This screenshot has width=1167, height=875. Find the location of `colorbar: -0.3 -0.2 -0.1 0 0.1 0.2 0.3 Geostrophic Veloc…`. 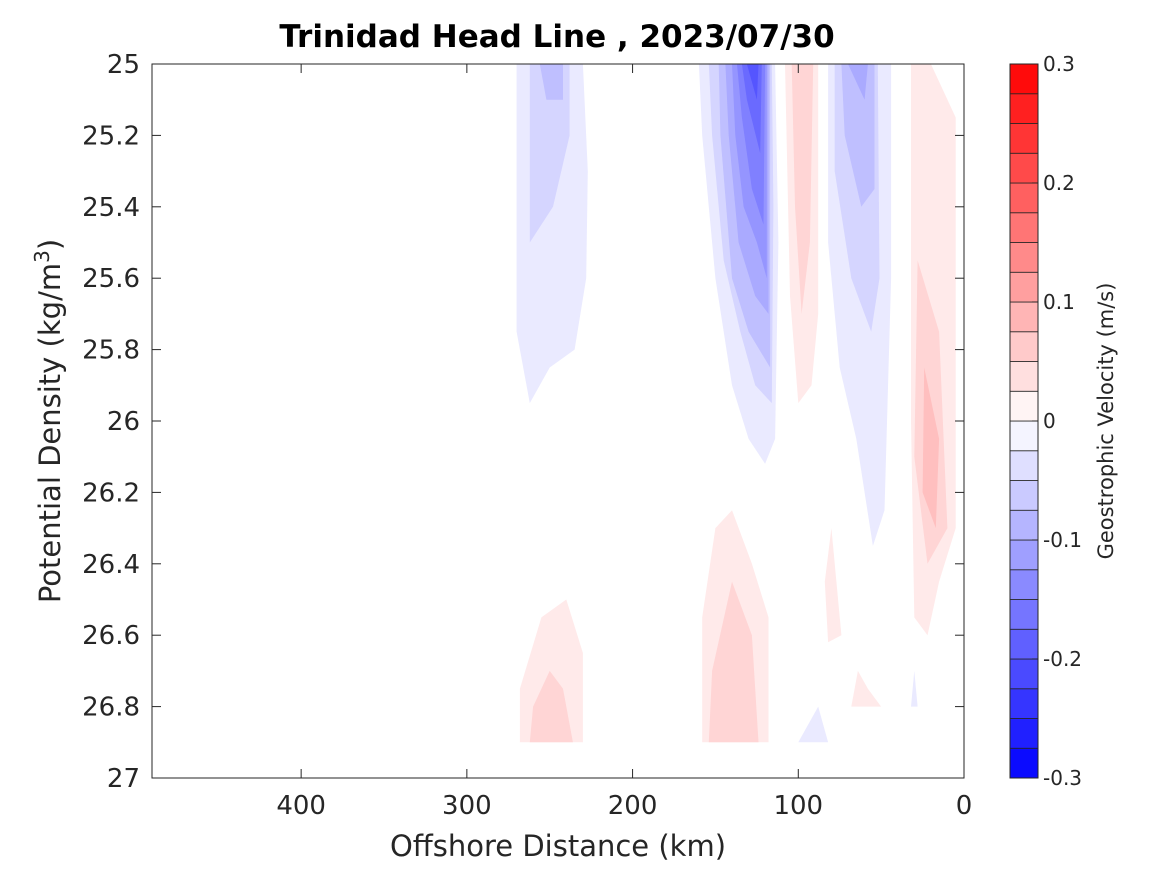

colorbar: -0.3 -0.2 -0.1 0 0.1 0.2 0.3 Geostrophic Veloc… is located at coordinates (1063, 421).